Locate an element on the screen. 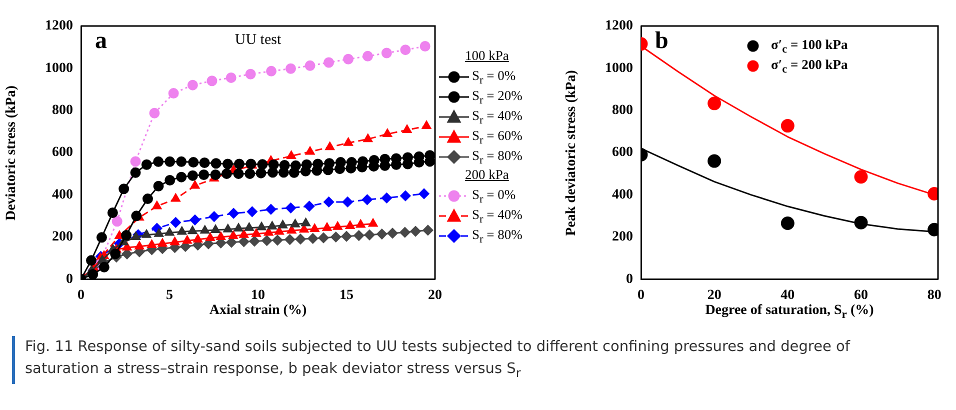 This screenshot has width=956, height=410. legend-label: σ′$_{c}$ = 100 kPa is located at coordinates (809, 46).